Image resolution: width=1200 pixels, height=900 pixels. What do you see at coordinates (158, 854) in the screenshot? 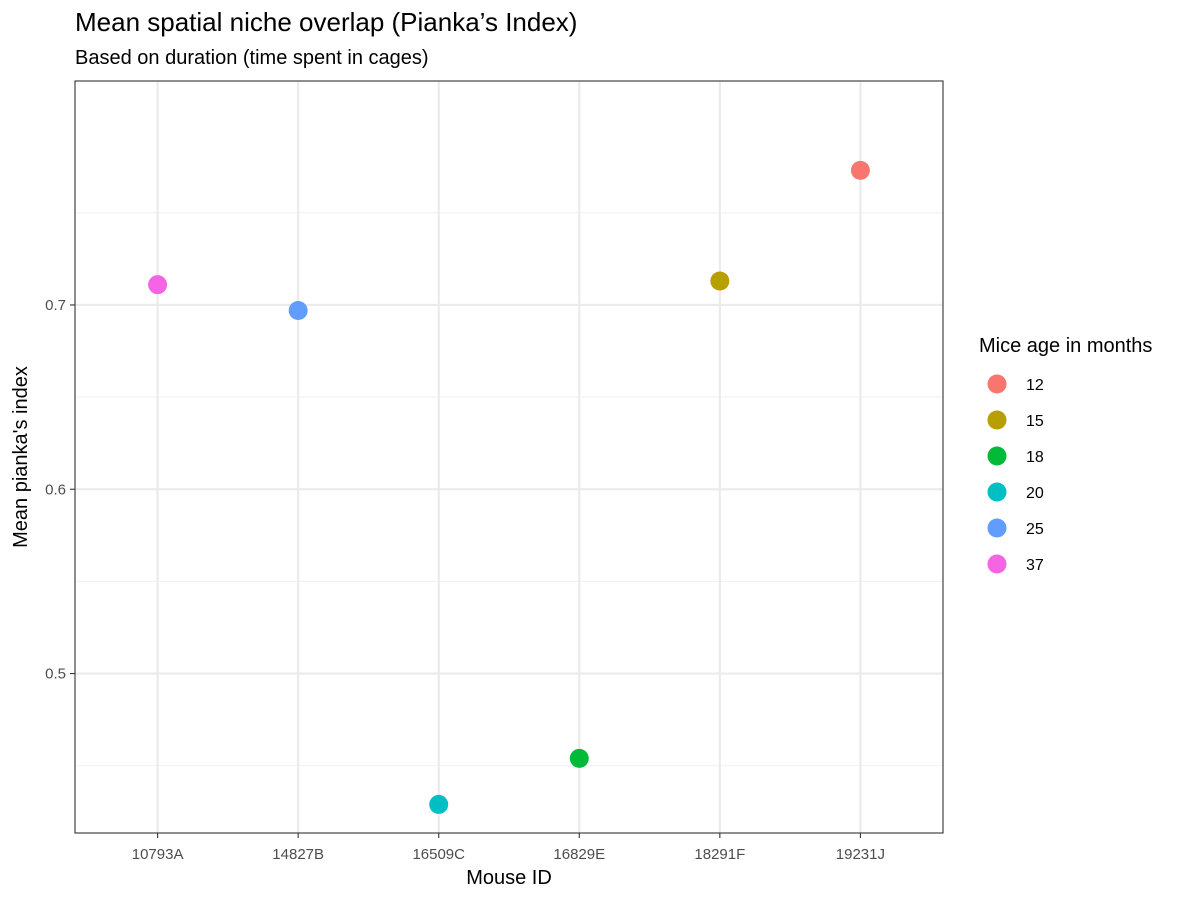
I see `x-tick-label: 10793A` at bounding box center [158, 854].